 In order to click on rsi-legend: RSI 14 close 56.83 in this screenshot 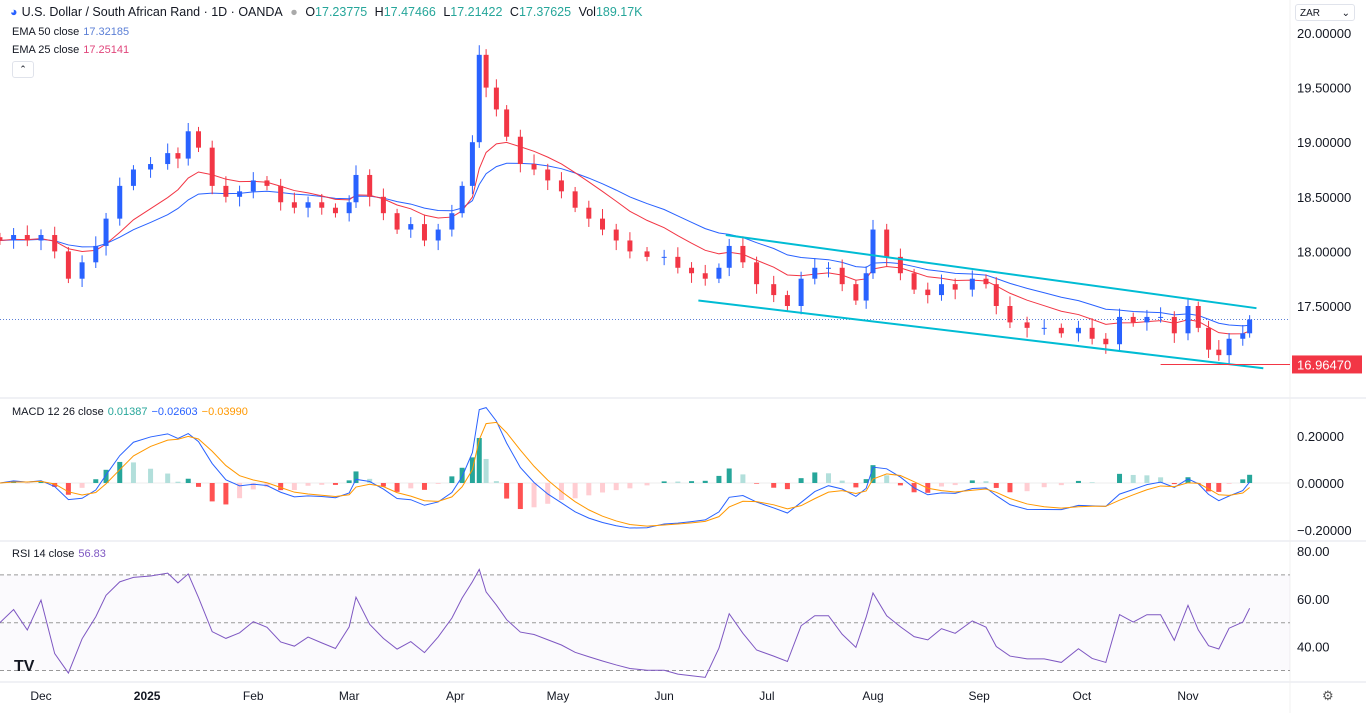, I will do `click(59, 554)`.